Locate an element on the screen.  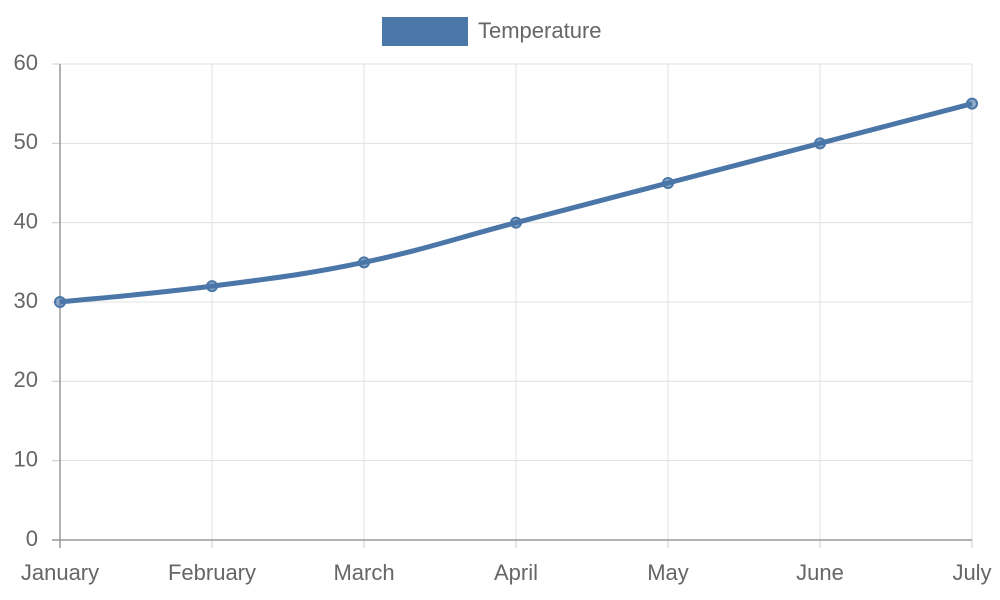
legend-label: Temperature is located at coordinates (540, 30).